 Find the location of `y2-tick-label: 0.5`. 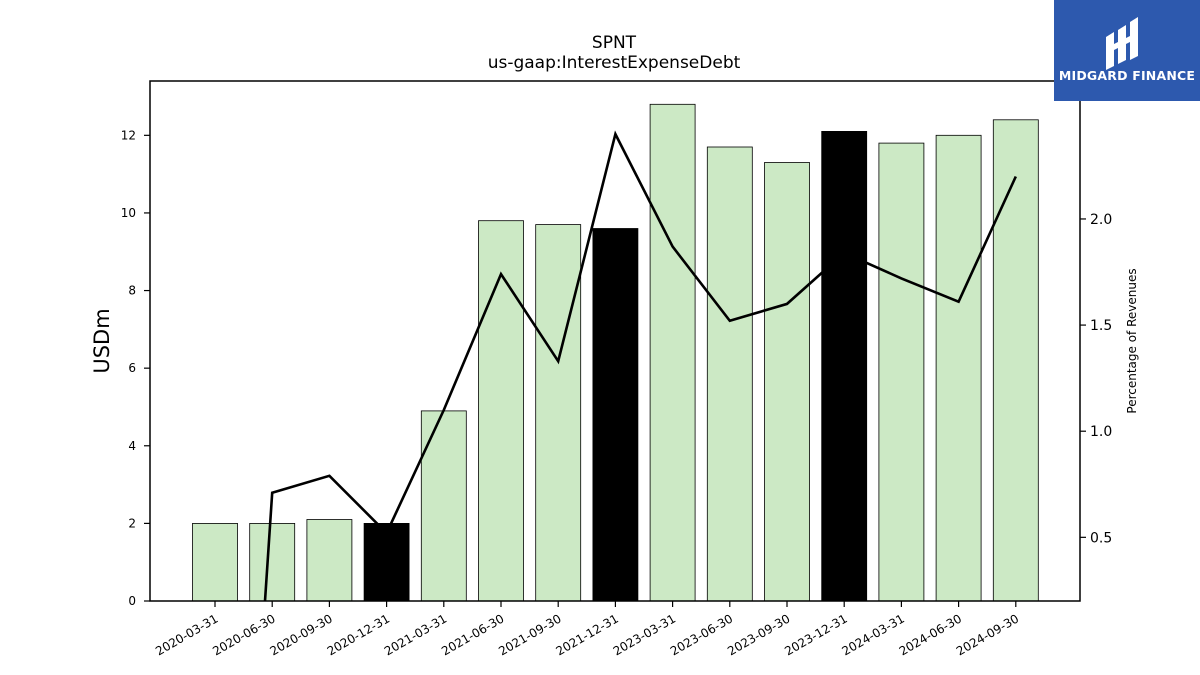

y2-tick-label: 0.5 is located at coordinates (1101, 538).